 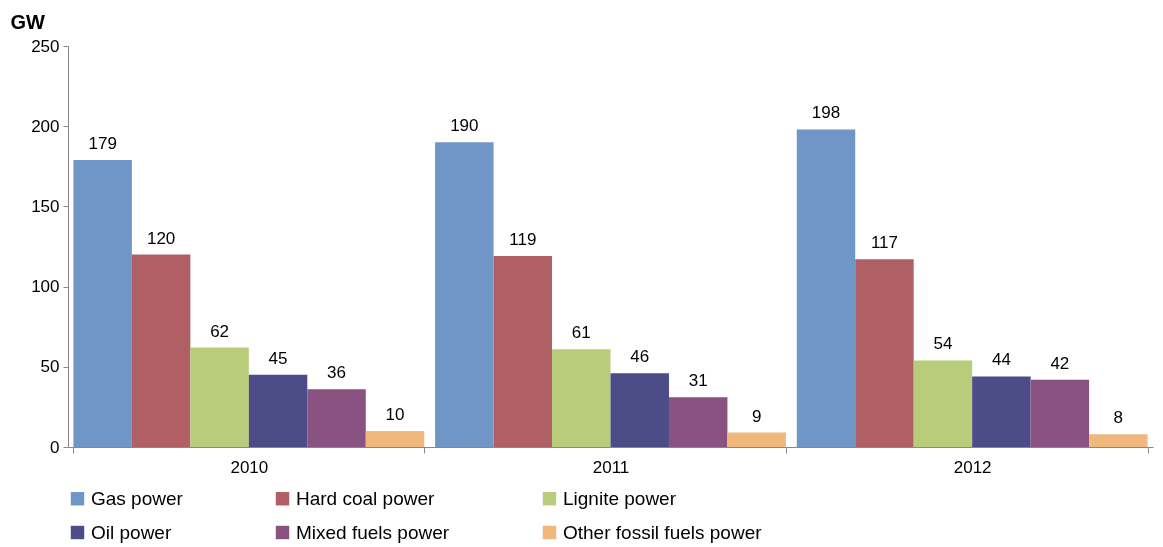 I want to click on y-axis-title: GW, so click(x=28, y=21).